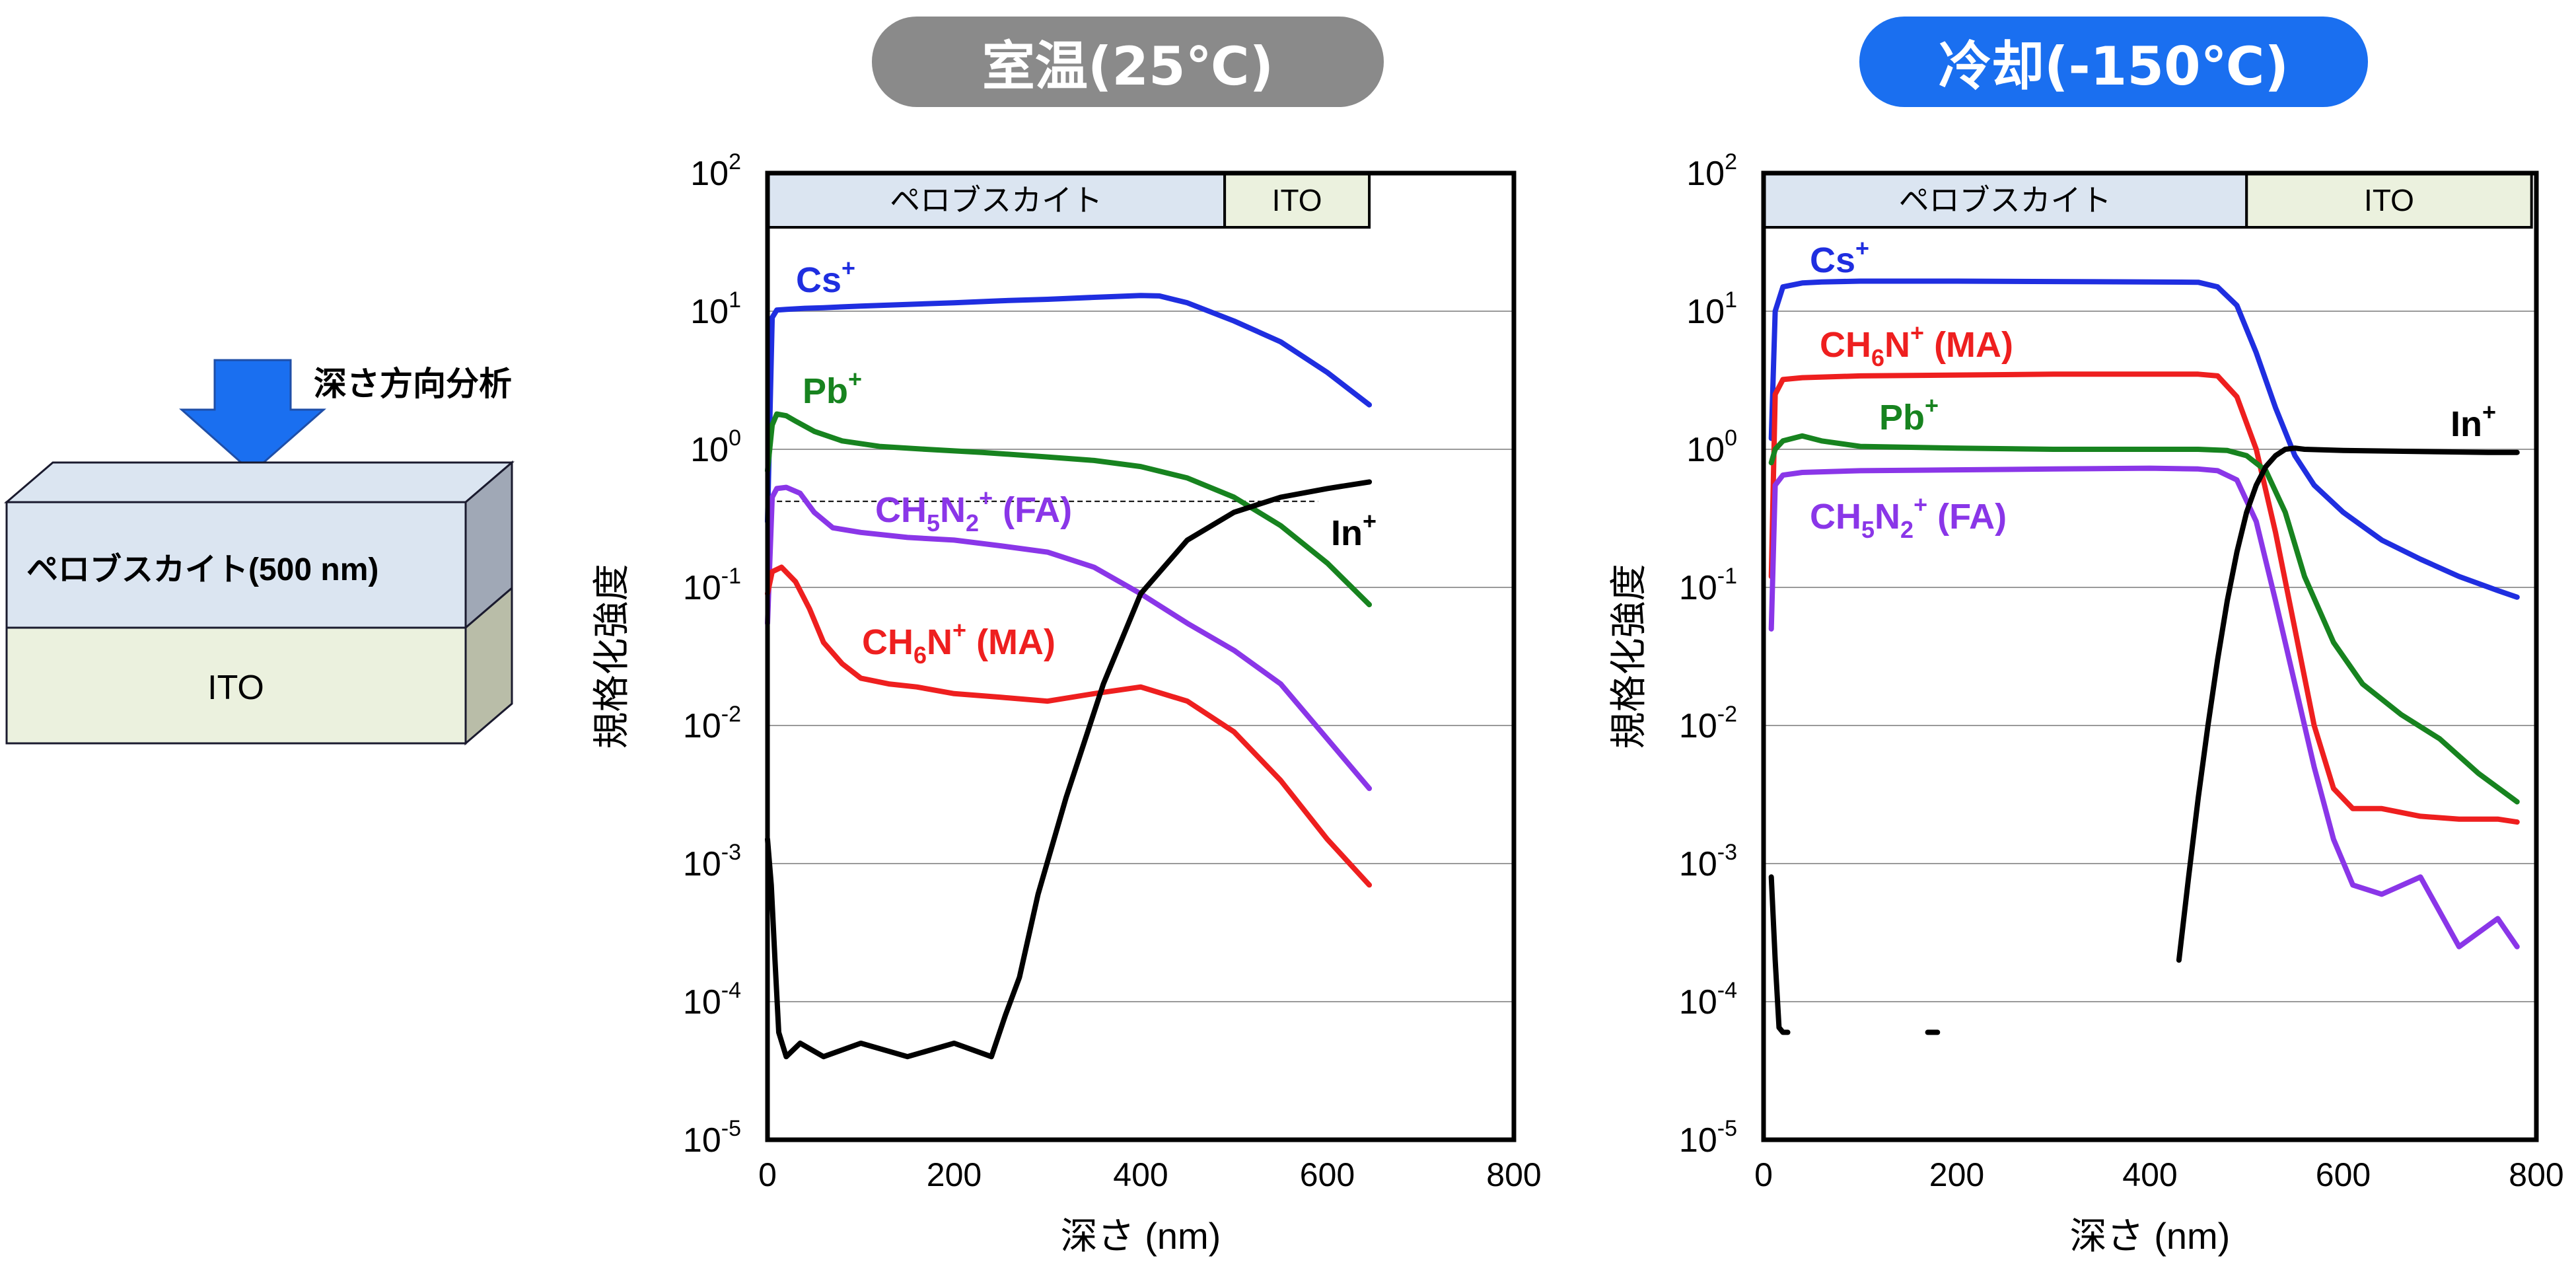 This screenshot has width=2576, height=1262. Describe the element at coordinates (202, 569) in the screenshot. I see `perovskite-layer-label: ペロブスカイト(500 nm)` at that location.